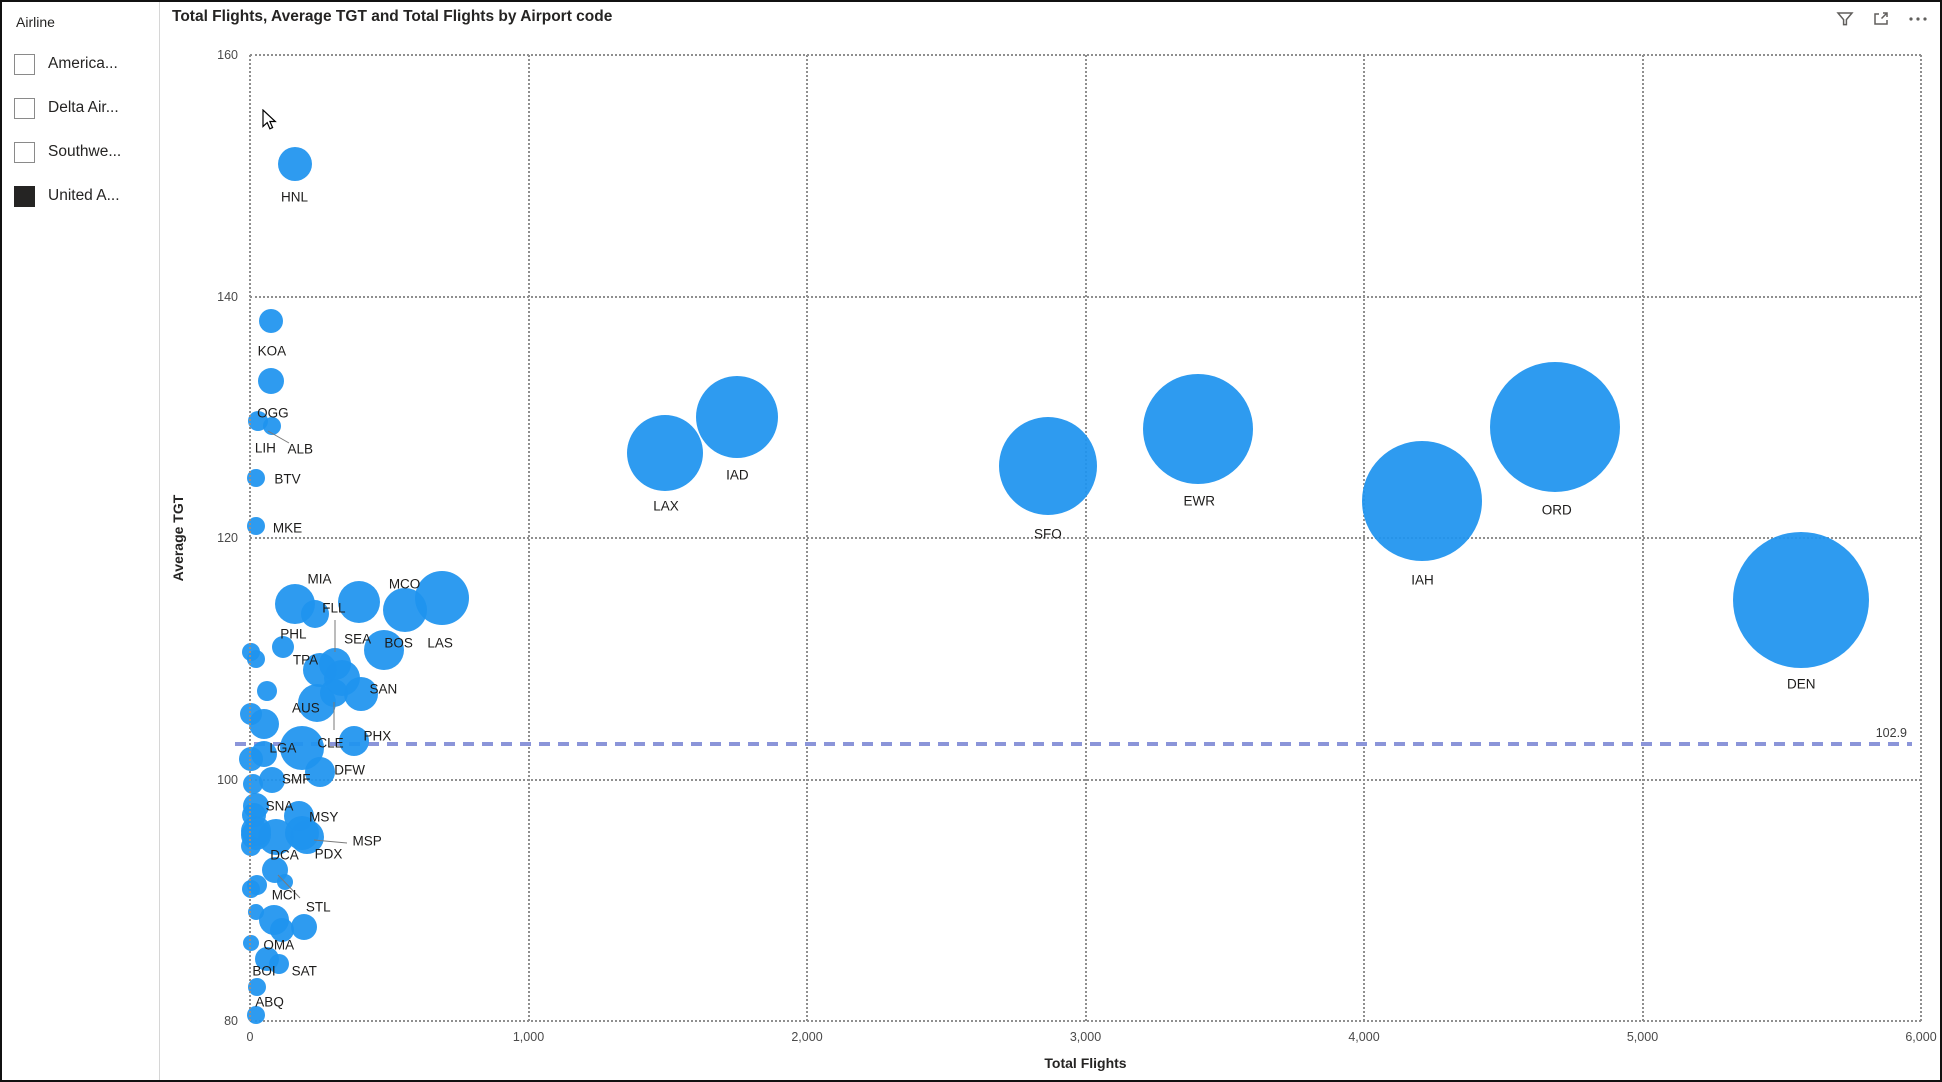 Image resolution: width=1942 pixels, height=1082 pixels. I want to click on data-label-ogg: OGG, so click(273, 413).